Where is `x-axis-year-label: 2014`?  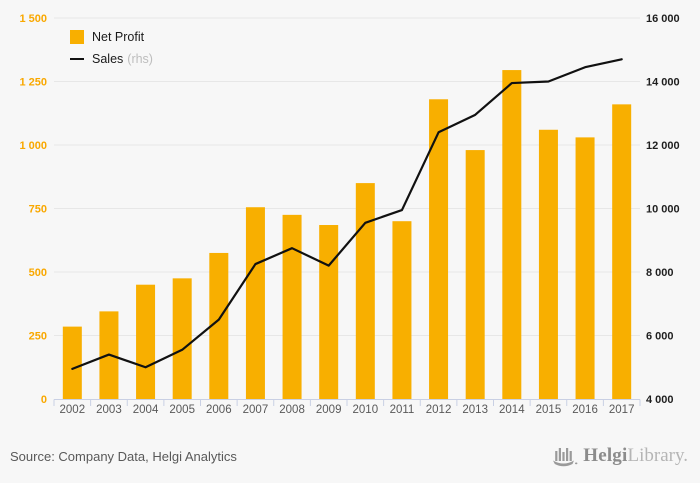 x-axis-year-label: 2014 is located at coordinates (512, 410).